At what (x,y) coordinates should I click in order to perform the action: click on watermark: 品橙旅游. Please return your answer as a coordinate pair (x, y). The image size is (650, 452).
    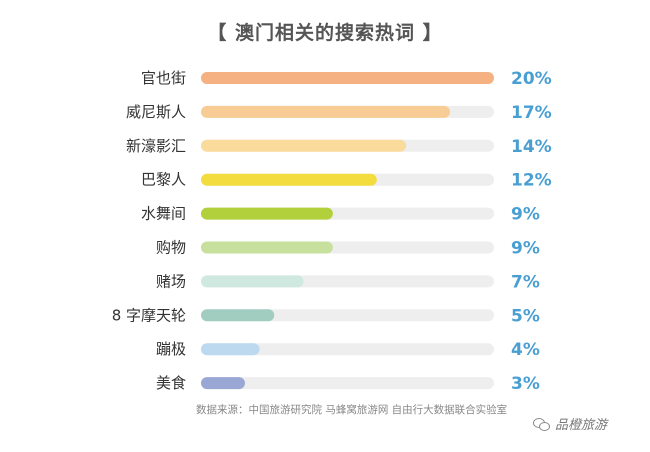
    Looking at the image, I should click on (570, 423).